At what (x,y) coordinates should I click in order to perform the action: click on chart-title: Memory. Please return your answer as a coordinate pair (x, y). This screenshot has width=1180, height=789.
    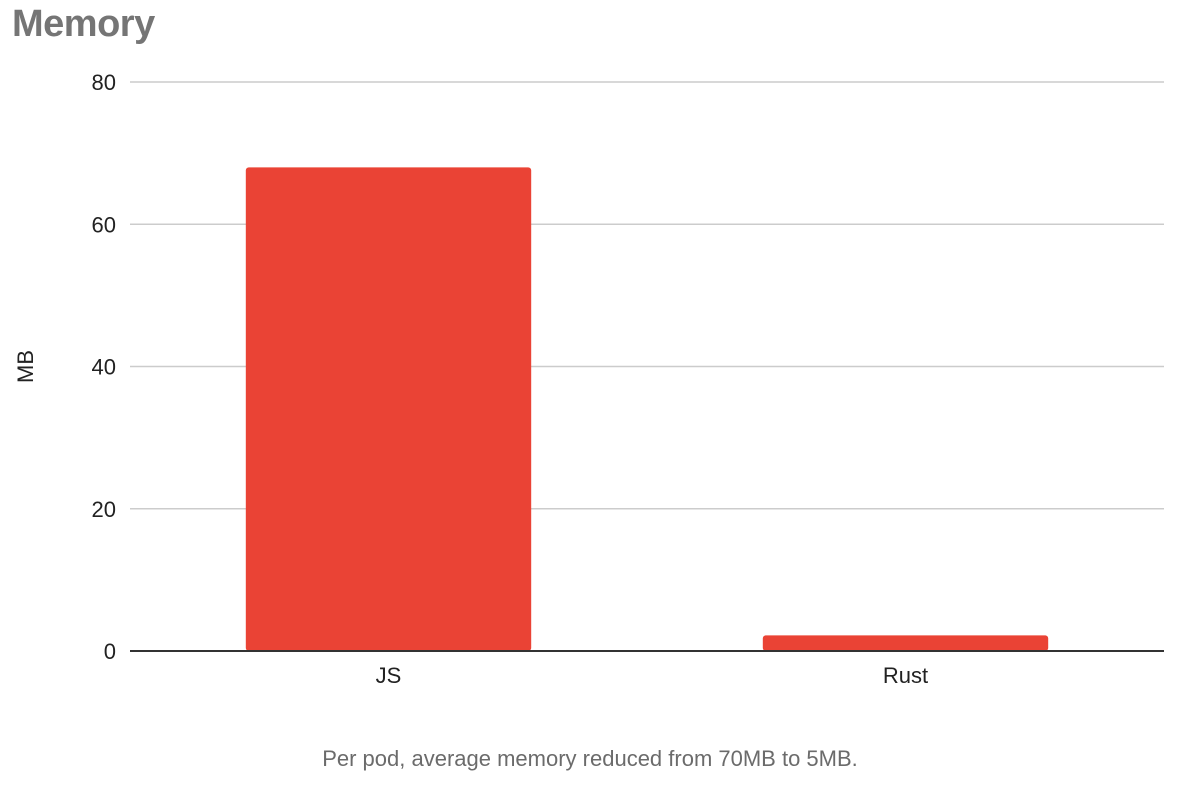
    Looking at the image, I should click on (83, 24).